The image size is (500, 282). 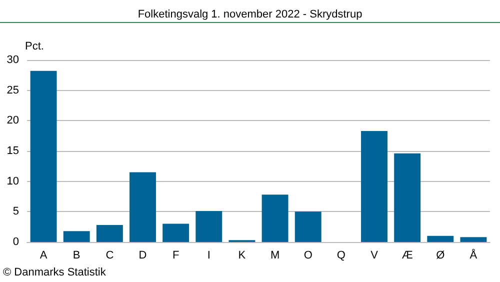 I want to click on x-tick-label: Æ, so click(x=407, y=256).